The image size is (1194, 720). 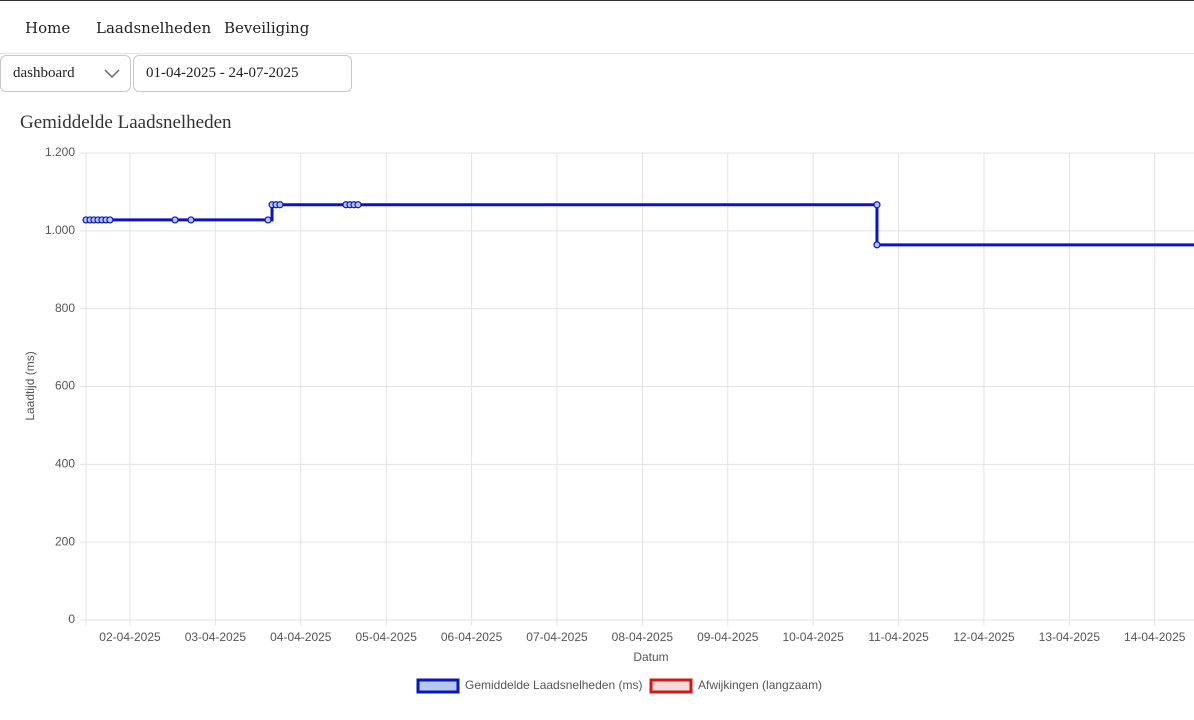 What do you see at coordinates (216, 637) in the screenshot?
I see `x-tick-label: 03-04-2025` at bounding box center [216, 637].